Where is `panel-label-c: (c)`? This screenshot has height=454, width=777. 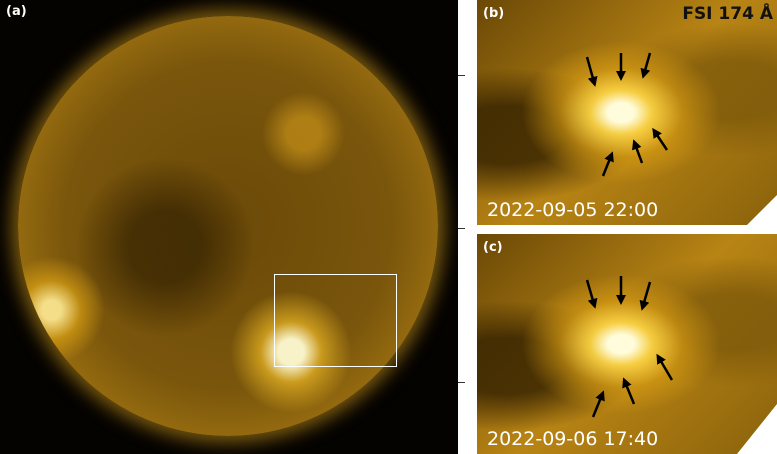 panel-label-c: (c) is located at coordinates (493, 247).